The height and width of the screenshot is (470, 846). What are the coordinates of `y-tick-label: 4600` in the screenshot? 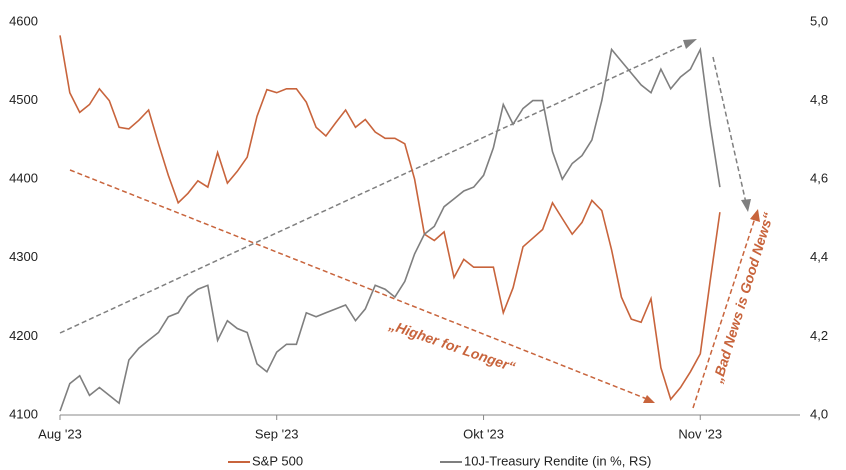 It's located at (23, 20).